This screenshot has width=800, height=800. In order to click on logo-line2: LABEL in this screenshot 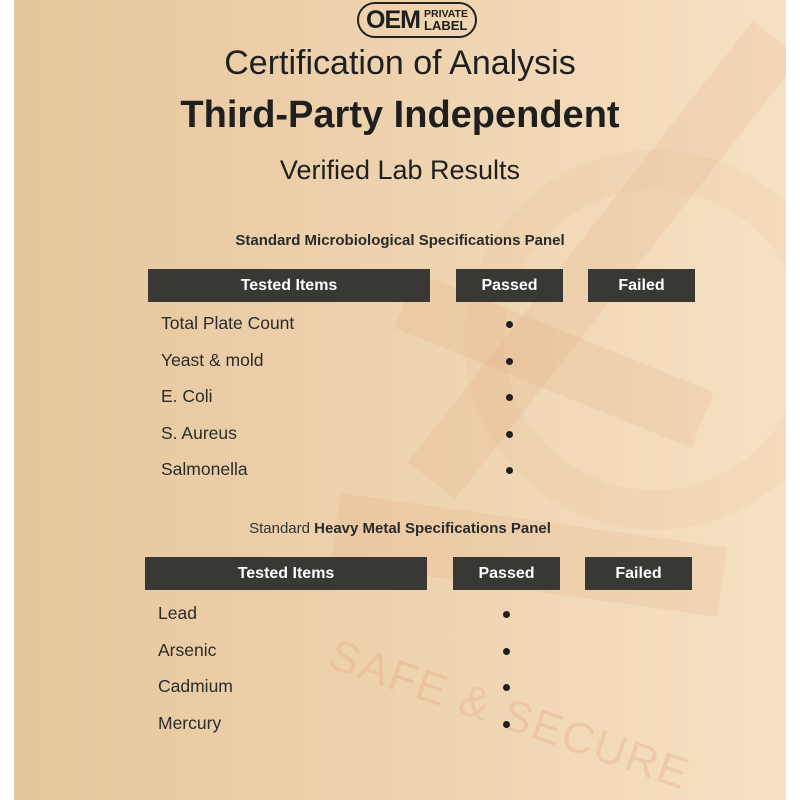, I will do `click(446, 25)`.